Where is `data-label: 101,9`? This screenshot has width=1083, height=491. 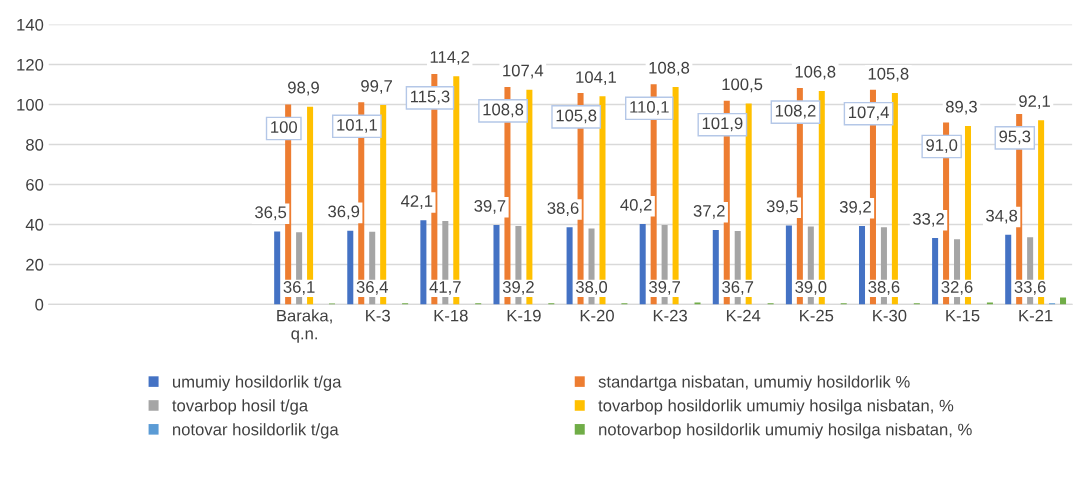 data-label: 101,9 is located at coordinates (722, 124).